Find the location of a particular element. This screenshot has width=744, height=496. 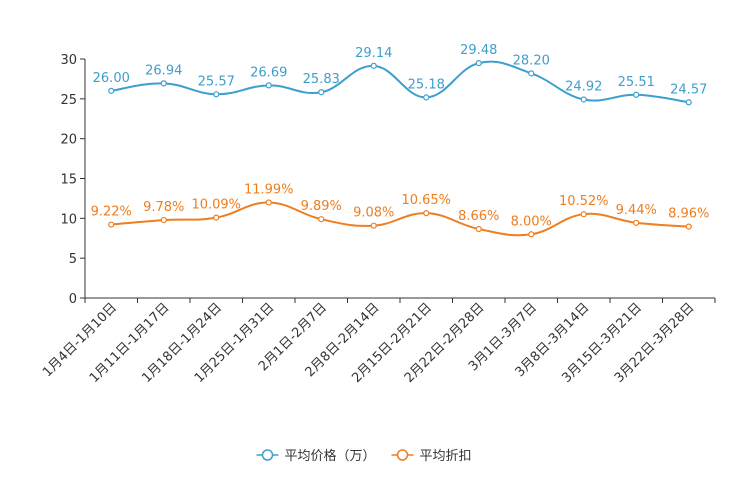

y-tick-label: 25 is located at coordinates (68, 100).